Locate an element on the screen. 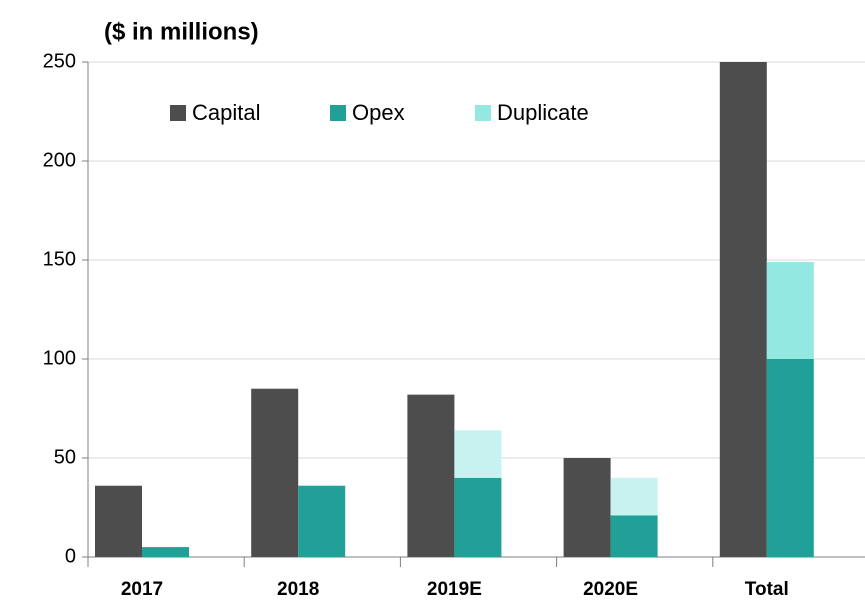 The image size is (865, 605). y-tick-label: 0 is located at coordinates (70, 556).